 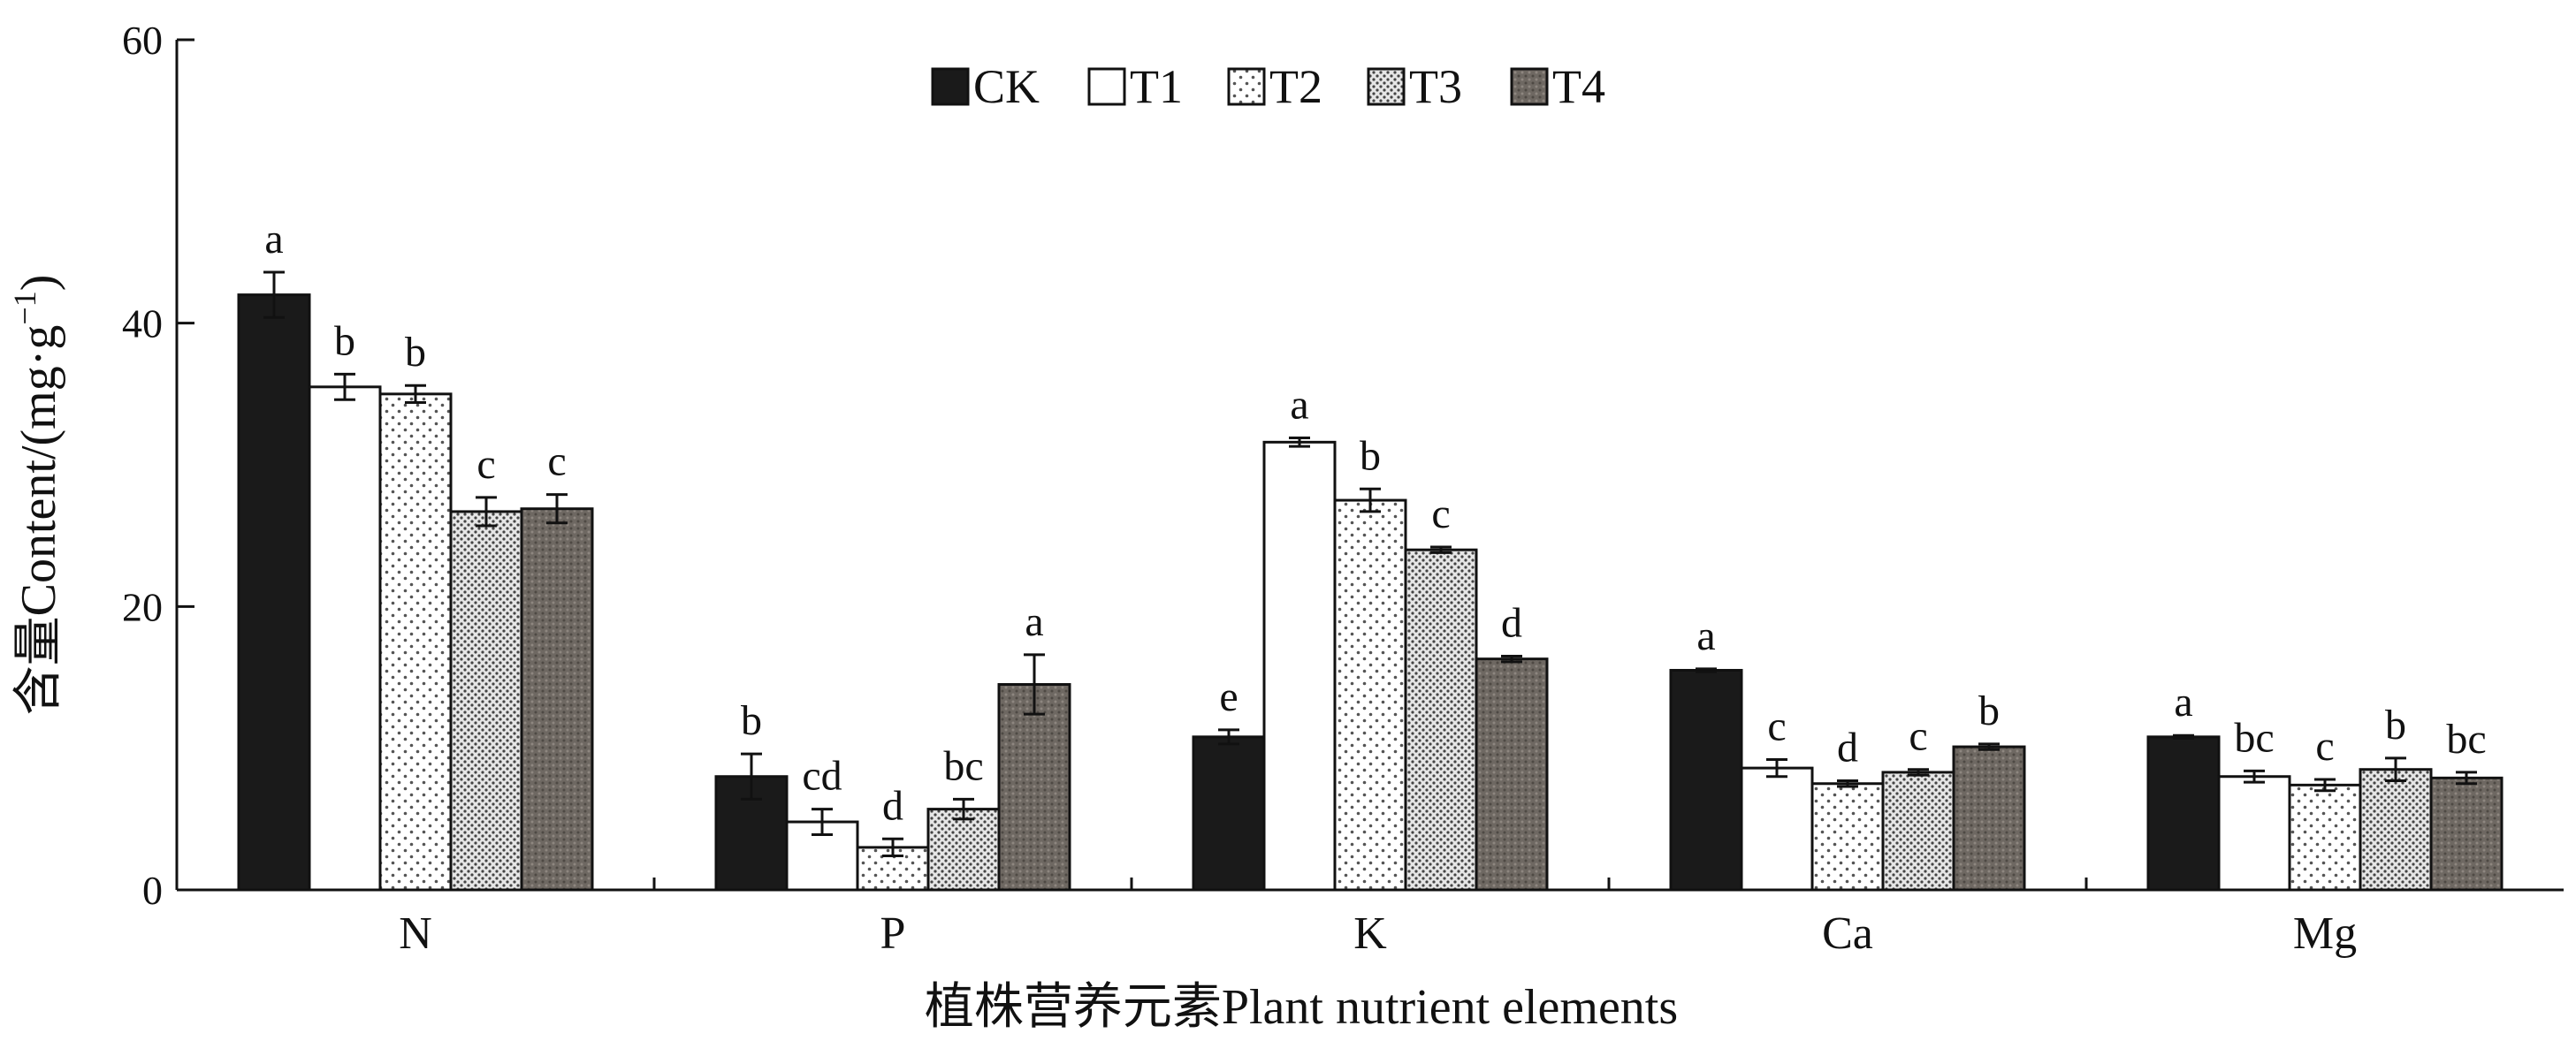 I want to click on y-tick-label: 20, so click(x=142, y=606).